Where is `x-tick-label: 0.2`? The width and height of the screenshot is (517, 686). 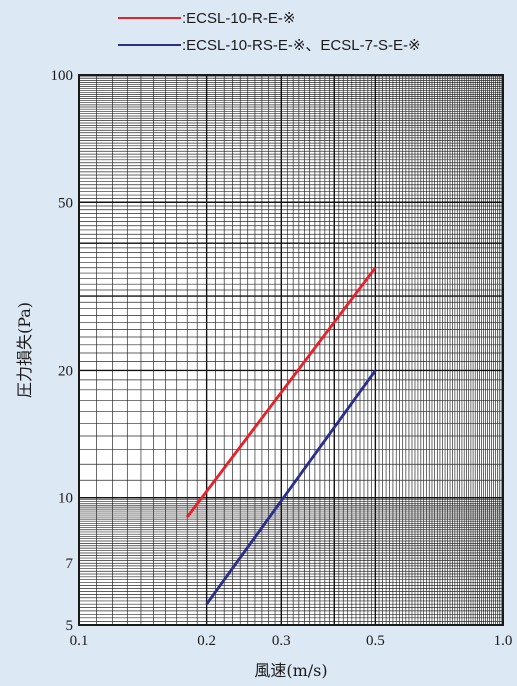
x-tick-label: 0.2 is located at coordinates (206, 641).